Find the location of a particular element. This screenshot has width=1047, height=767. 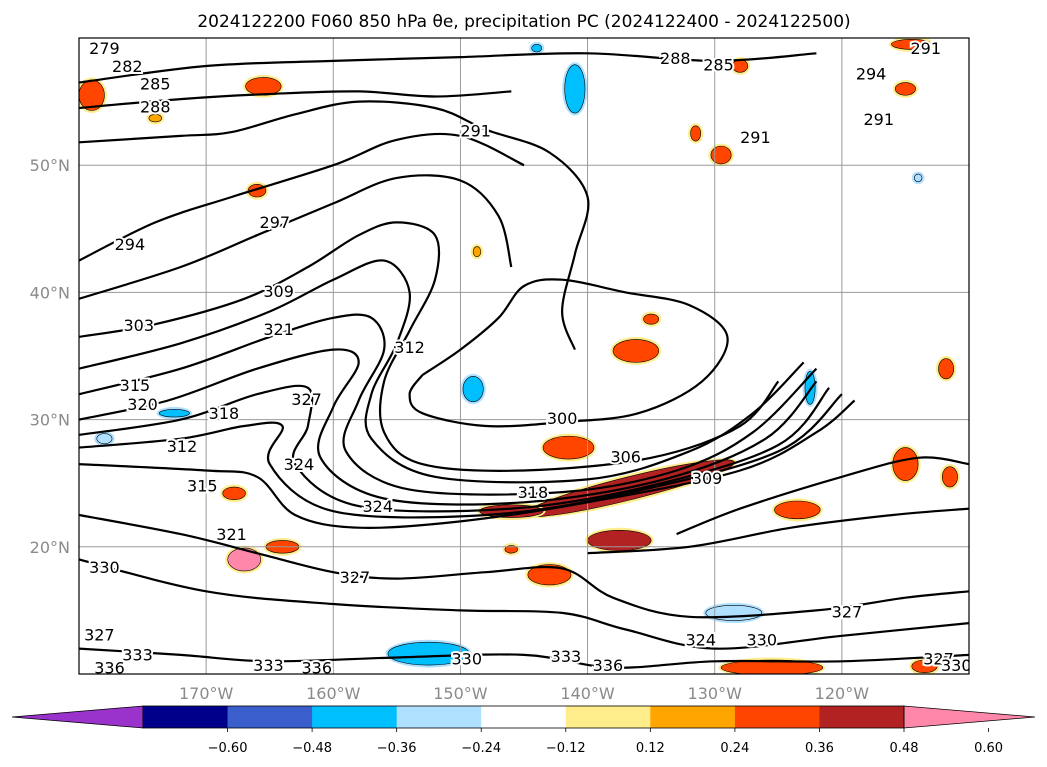

y-tick-label: 50°N is located at coordinates (50, 165).